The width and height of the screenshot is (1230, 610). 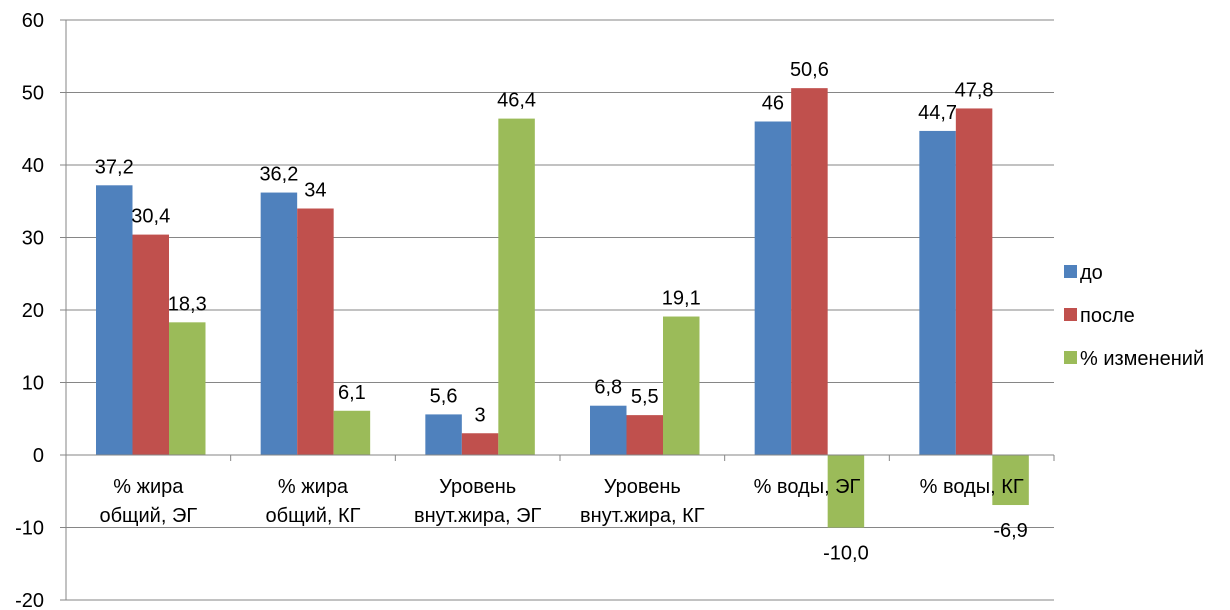 What do you see at coordinates (477, 501) in the screenshot?
I see `category-label: Уровень внут.жира, ЭГ` at bounding box center [477, 501].